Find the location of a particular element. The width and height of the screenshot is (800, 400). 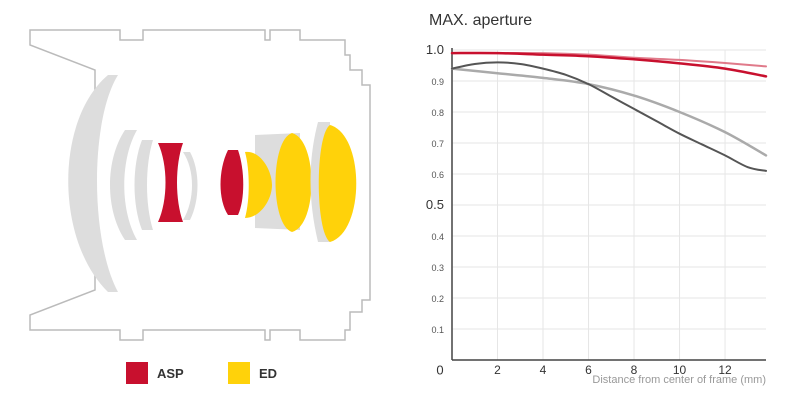

x-tick-label: 4 is located at coordinates (543, 370).